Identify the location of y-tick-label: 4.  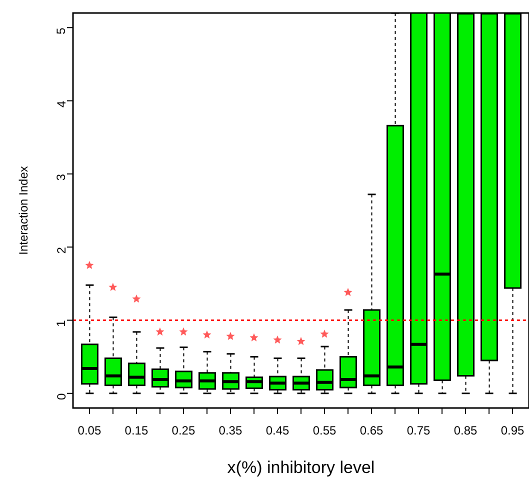
(61, 104).